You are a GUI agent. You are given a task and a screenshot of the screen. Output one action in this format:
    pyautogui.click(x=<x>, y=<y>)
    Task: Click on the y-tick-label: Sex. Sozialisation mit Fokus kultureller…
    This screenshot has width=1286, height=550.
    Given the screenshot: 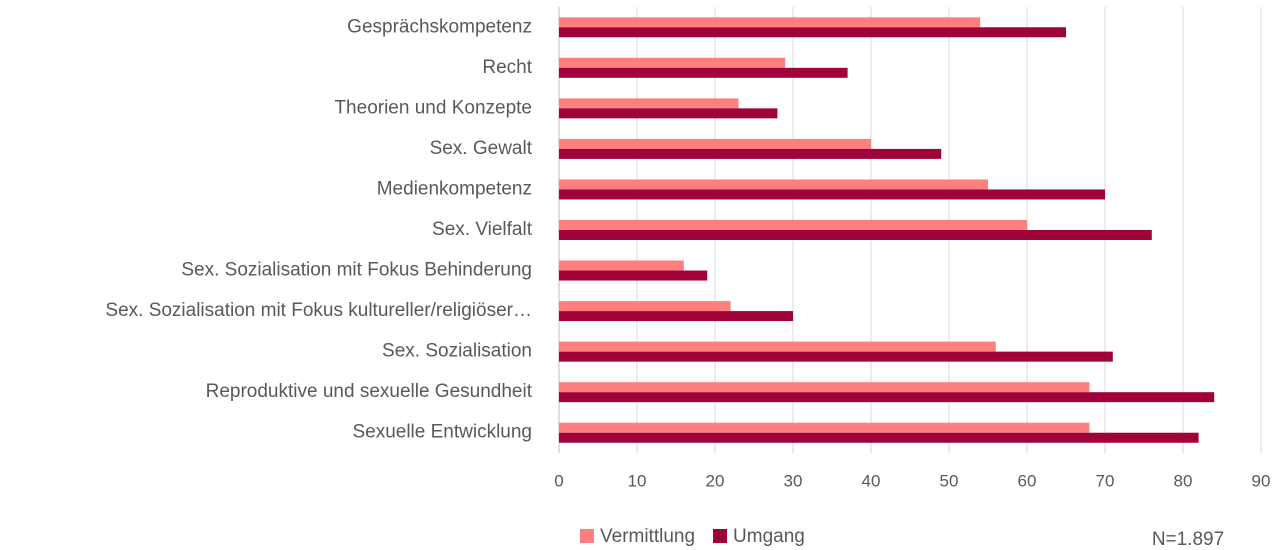 What is the action you would take?
    pyautogui.click(x=318, y=310)
    